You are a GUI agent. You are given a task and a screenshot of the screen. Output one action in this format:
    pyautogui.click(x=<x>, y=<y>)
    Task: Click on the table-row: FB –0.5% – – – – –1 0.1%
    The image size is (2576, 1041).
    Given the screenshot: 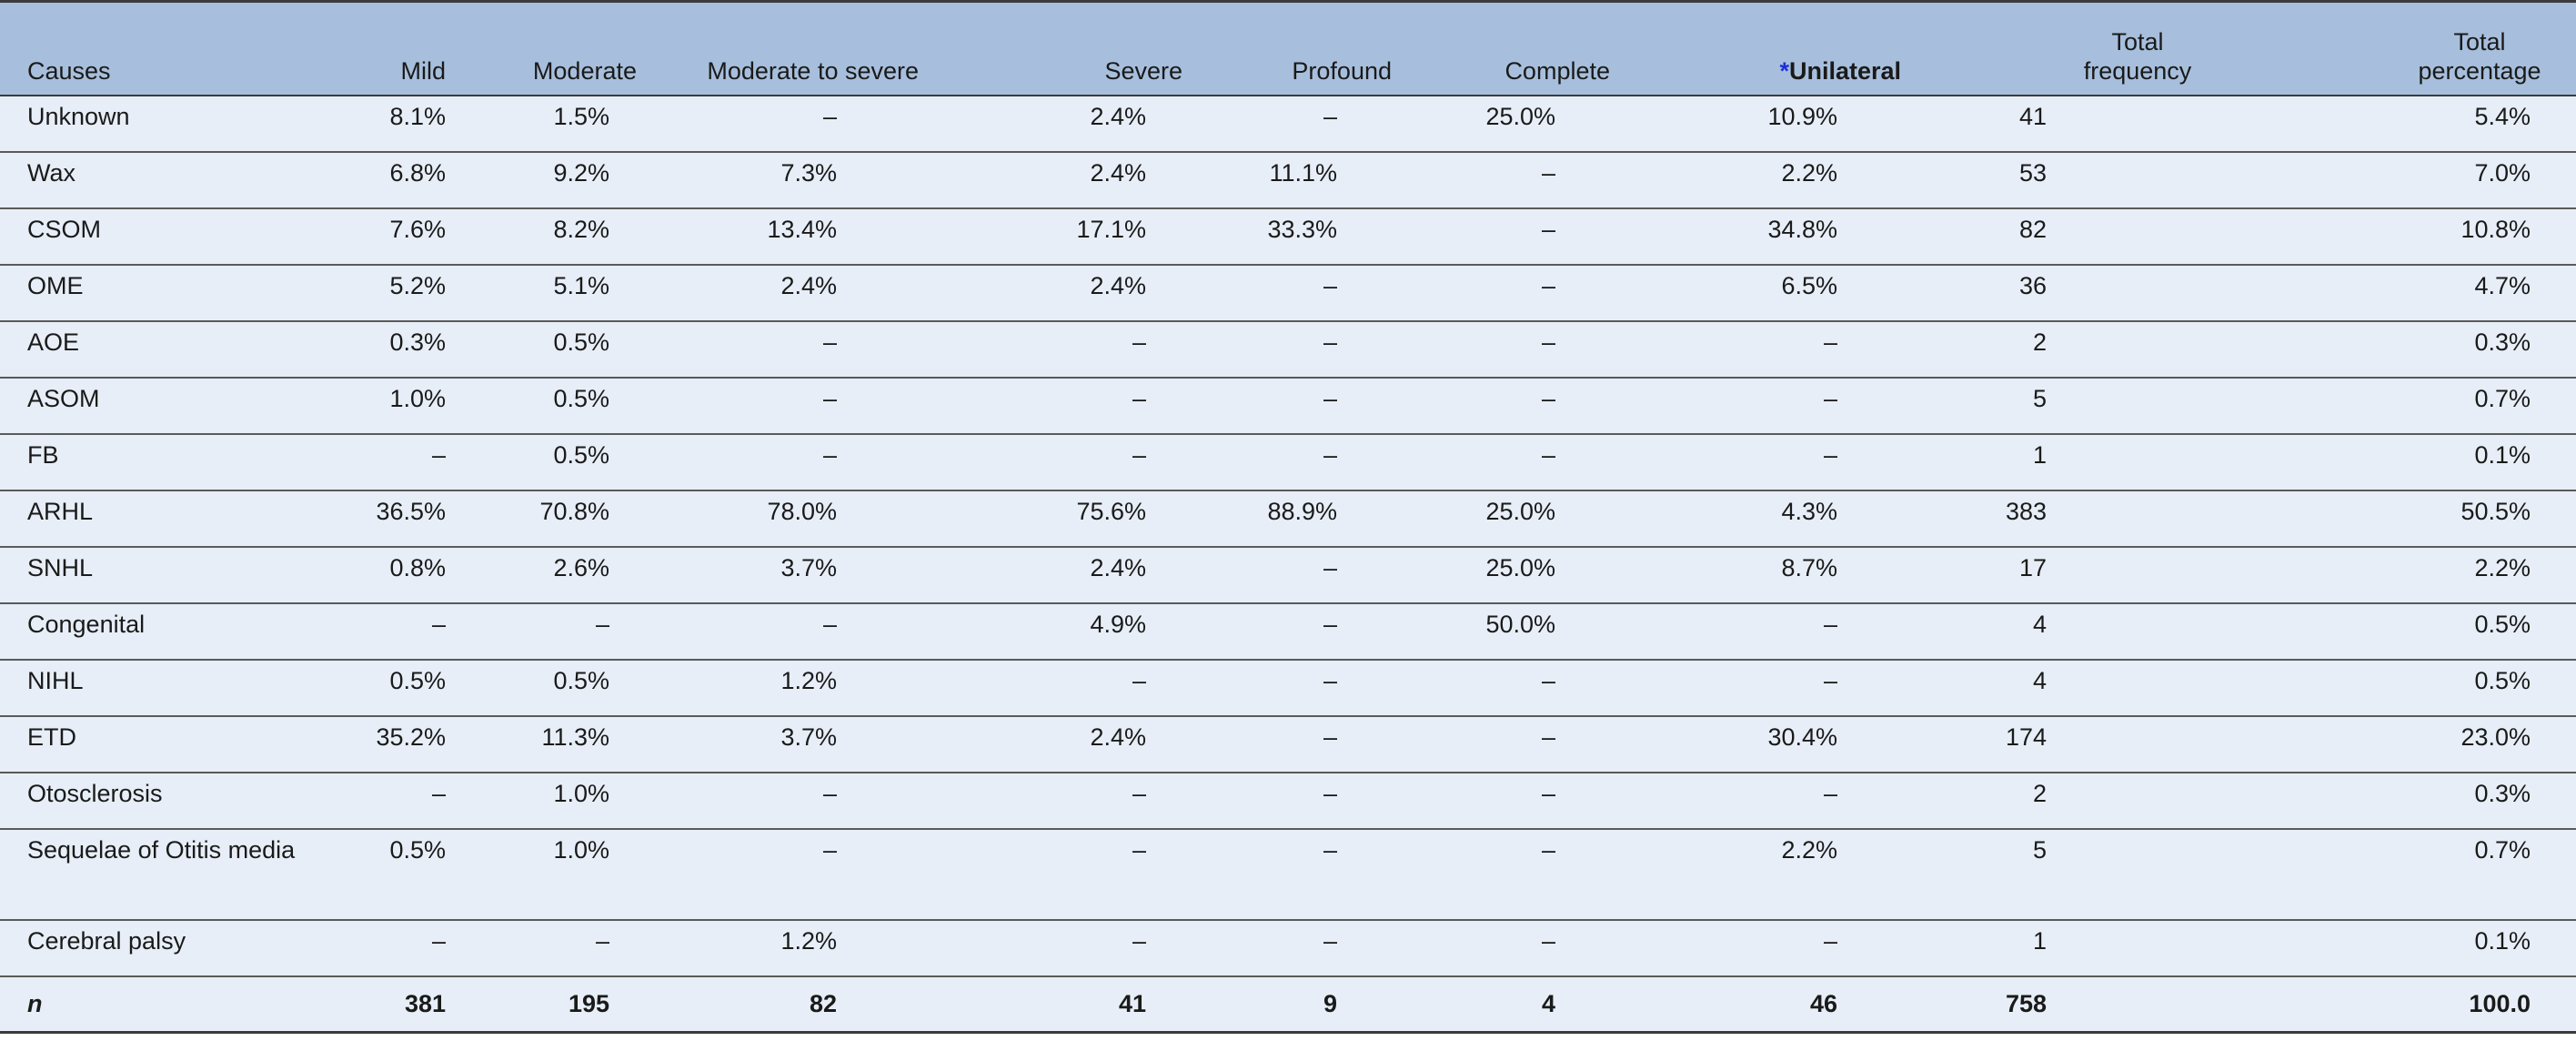 What is the action you would take?
    pyautogui.click(x=1288, y=462)
    